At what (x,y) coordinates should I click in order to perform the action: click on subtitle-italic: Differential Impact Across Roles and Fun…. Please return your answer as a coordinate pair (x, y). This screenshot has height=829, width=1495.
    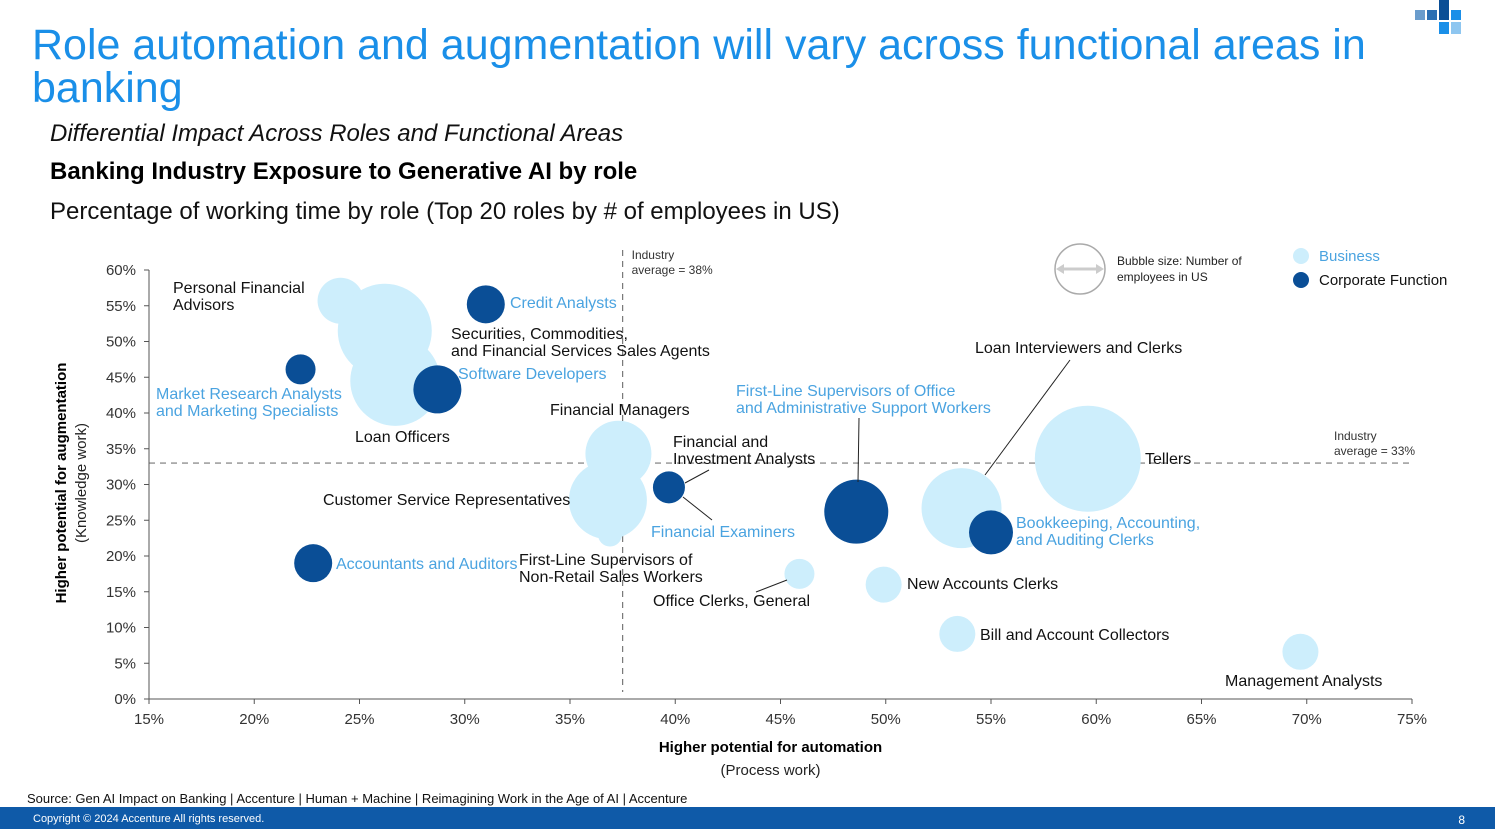
    Looking at the image, I should click on (337, 133).